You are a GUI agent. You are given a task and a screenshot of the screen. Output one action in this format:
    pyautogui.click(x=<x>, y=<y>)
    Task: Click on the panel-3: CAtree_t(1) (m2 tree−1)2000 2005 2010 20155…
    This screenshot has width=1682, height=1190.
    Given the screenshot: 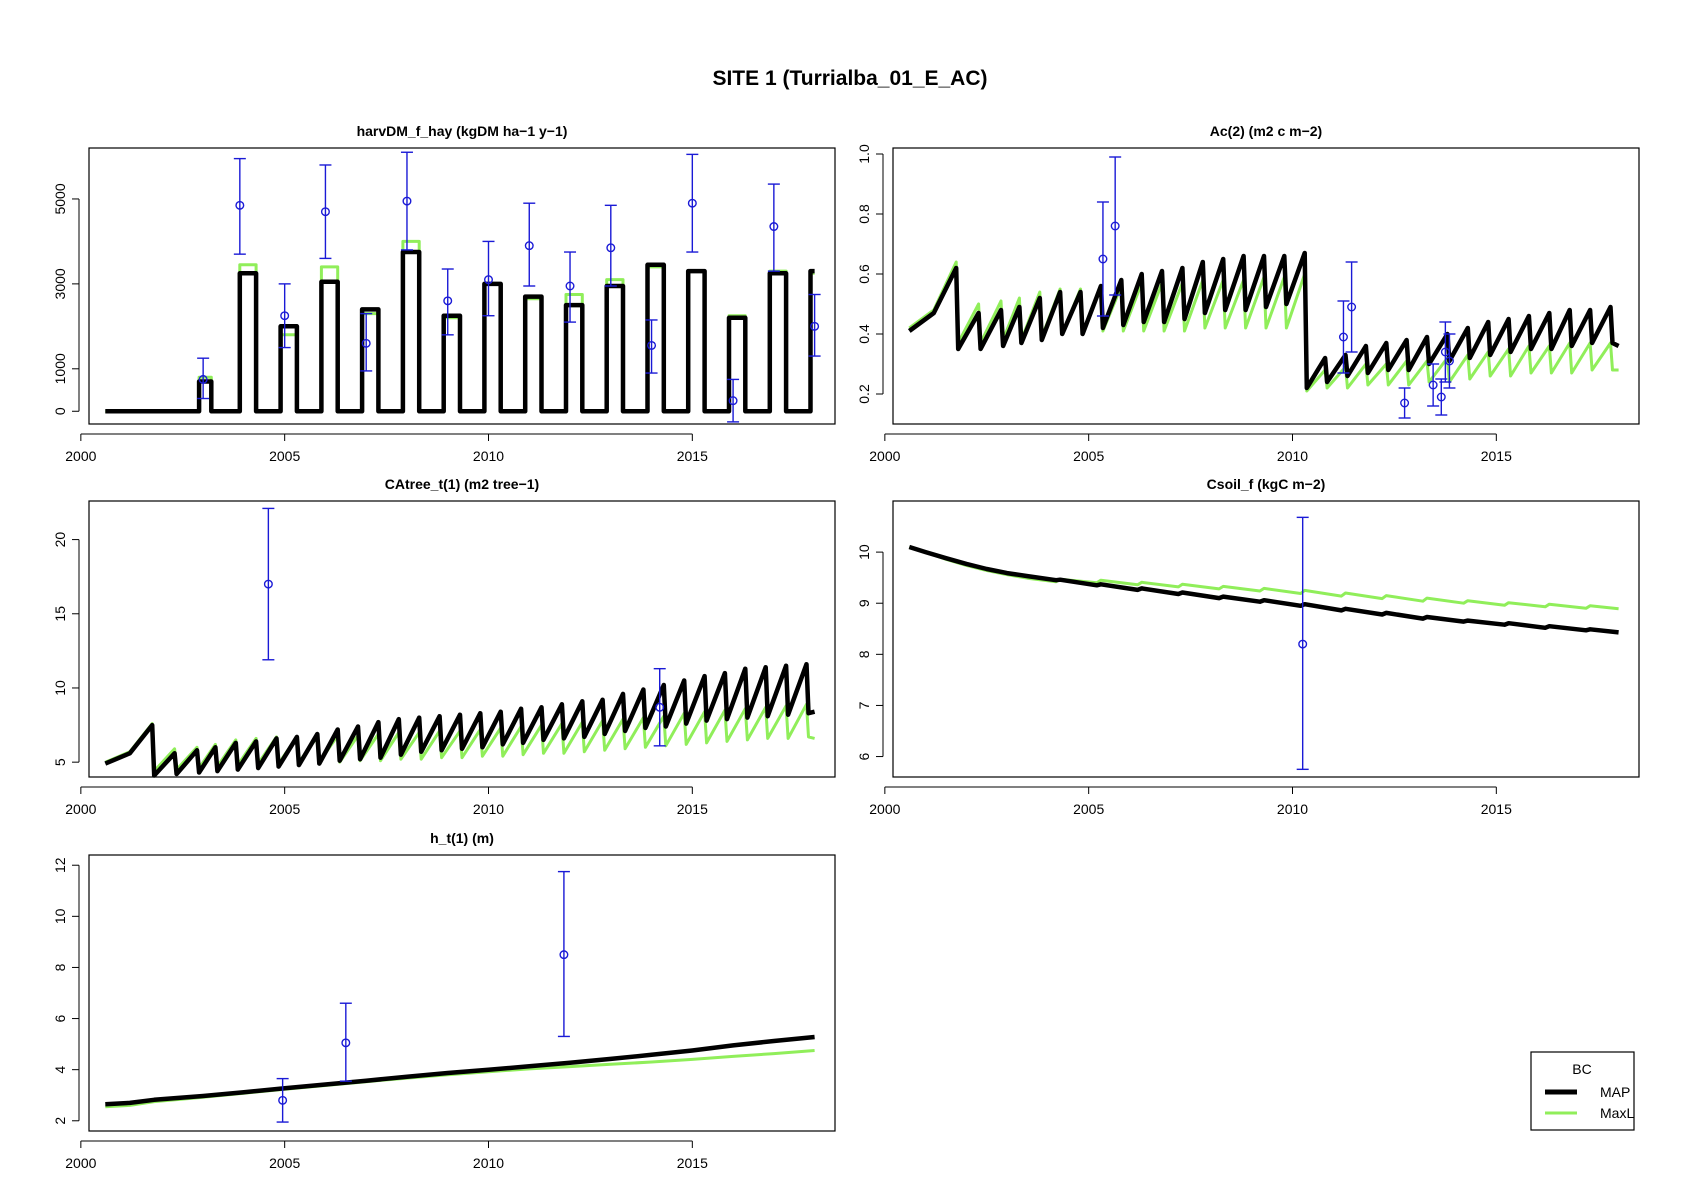 What is the action you would take?
    pyautogui.click(x=444, y=646)
    